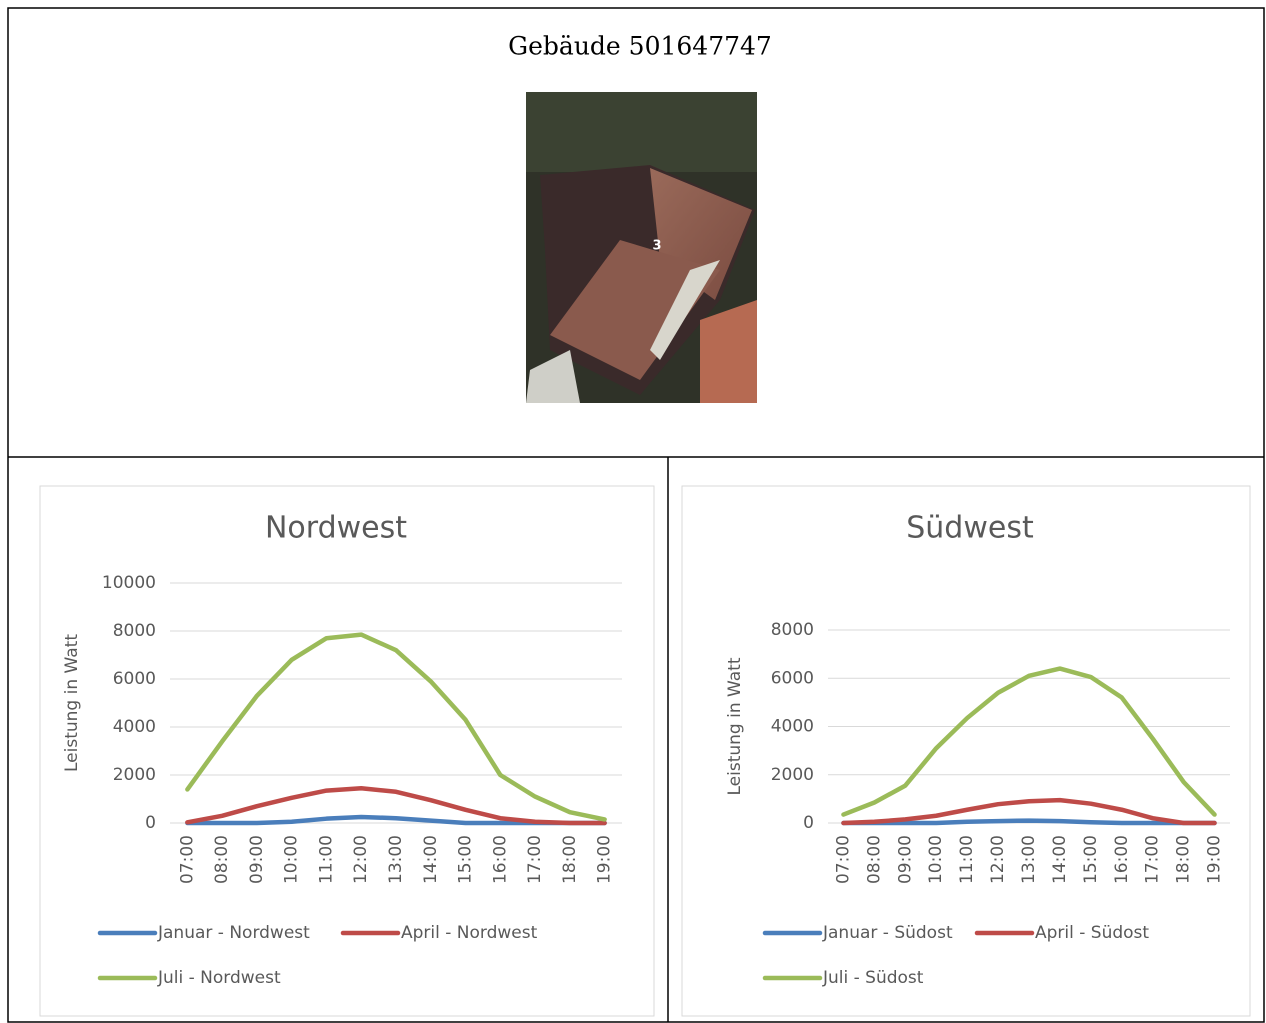 The height and width of the screenshot is (1023, 1266). I want to click on legend-label: April - Südost, so click(1092, 933).